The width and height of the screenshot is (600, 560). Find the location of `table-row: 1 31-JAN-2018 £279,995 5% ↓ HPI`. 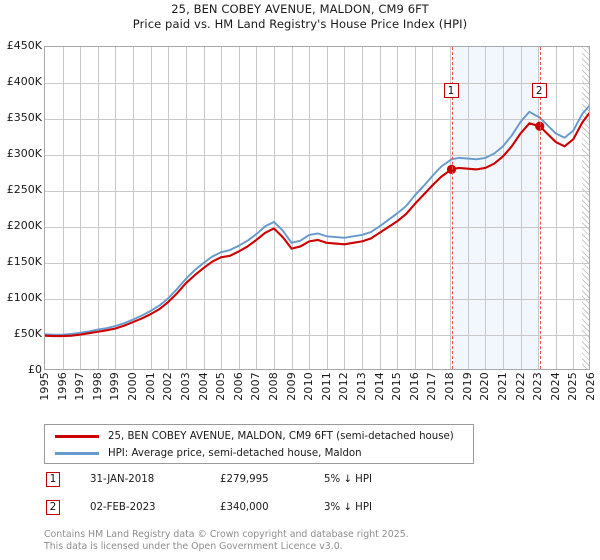

table-row: 1 31-JAN-2018 £279,995 5% ↓ HPI is located at coordinates (254, 483).